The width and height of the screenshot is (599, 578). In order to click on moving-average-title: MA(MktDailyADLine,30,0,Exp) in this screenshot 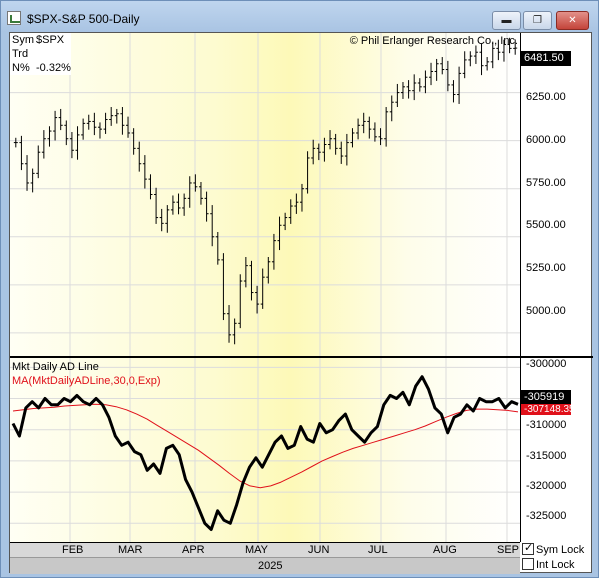, I will do `click(86, 381)`.